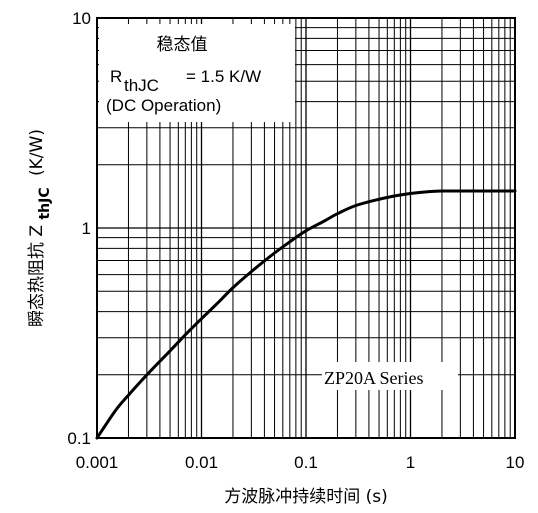 This screenshot has width=538, height=513. I want to click on y-axis-title-symbol: Z, so click(37, 231).